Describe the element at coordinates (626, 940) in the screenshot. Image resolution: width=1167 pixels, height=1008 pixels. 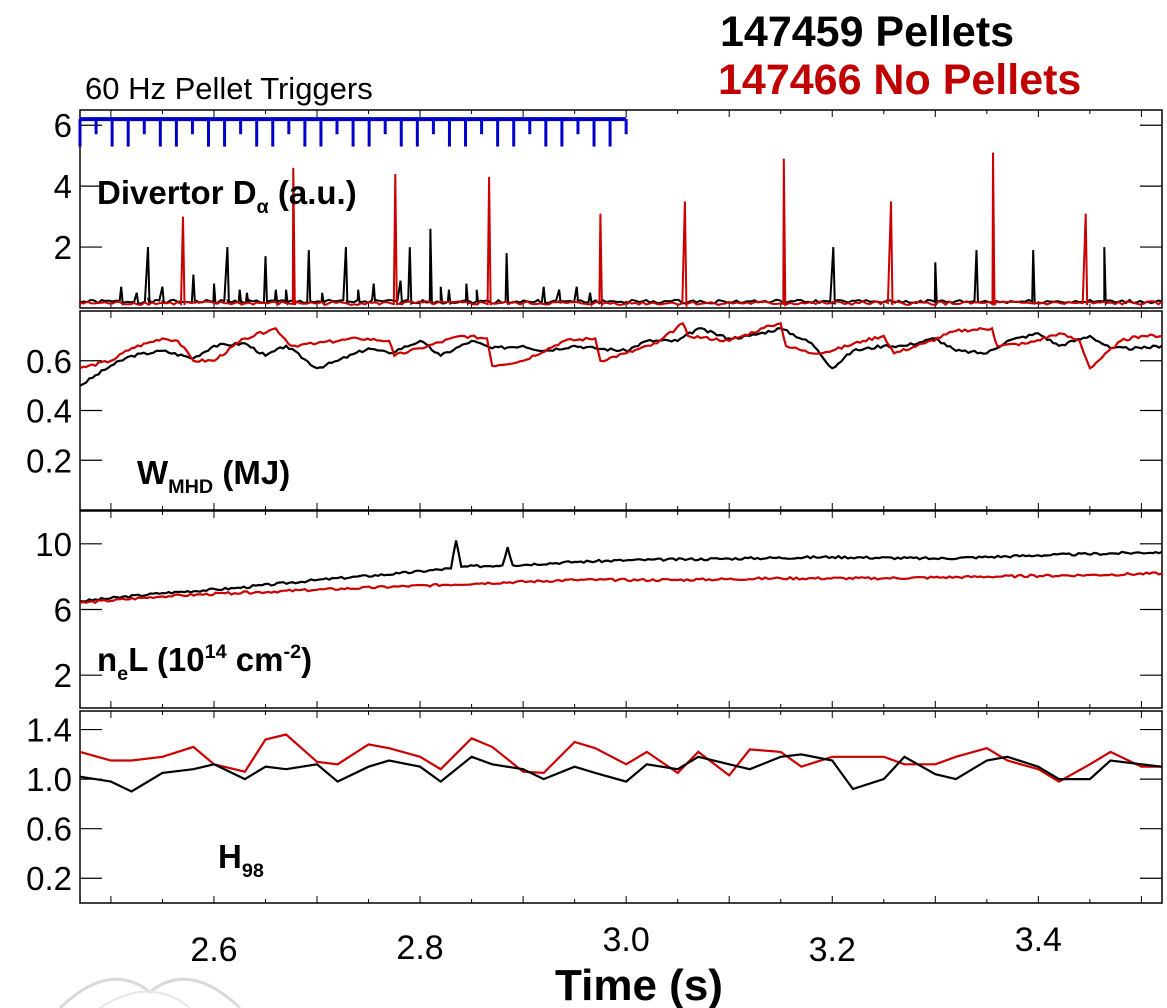
I see `x-tick-label: 3.0` at that location.